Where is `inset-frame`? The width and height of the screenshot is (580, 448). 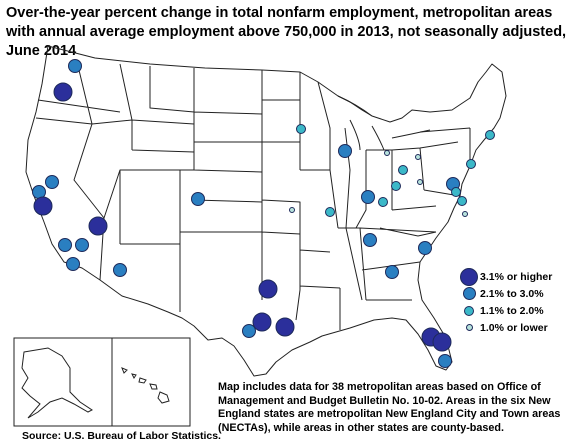 inset-frame is located at coordinates (102, 382).